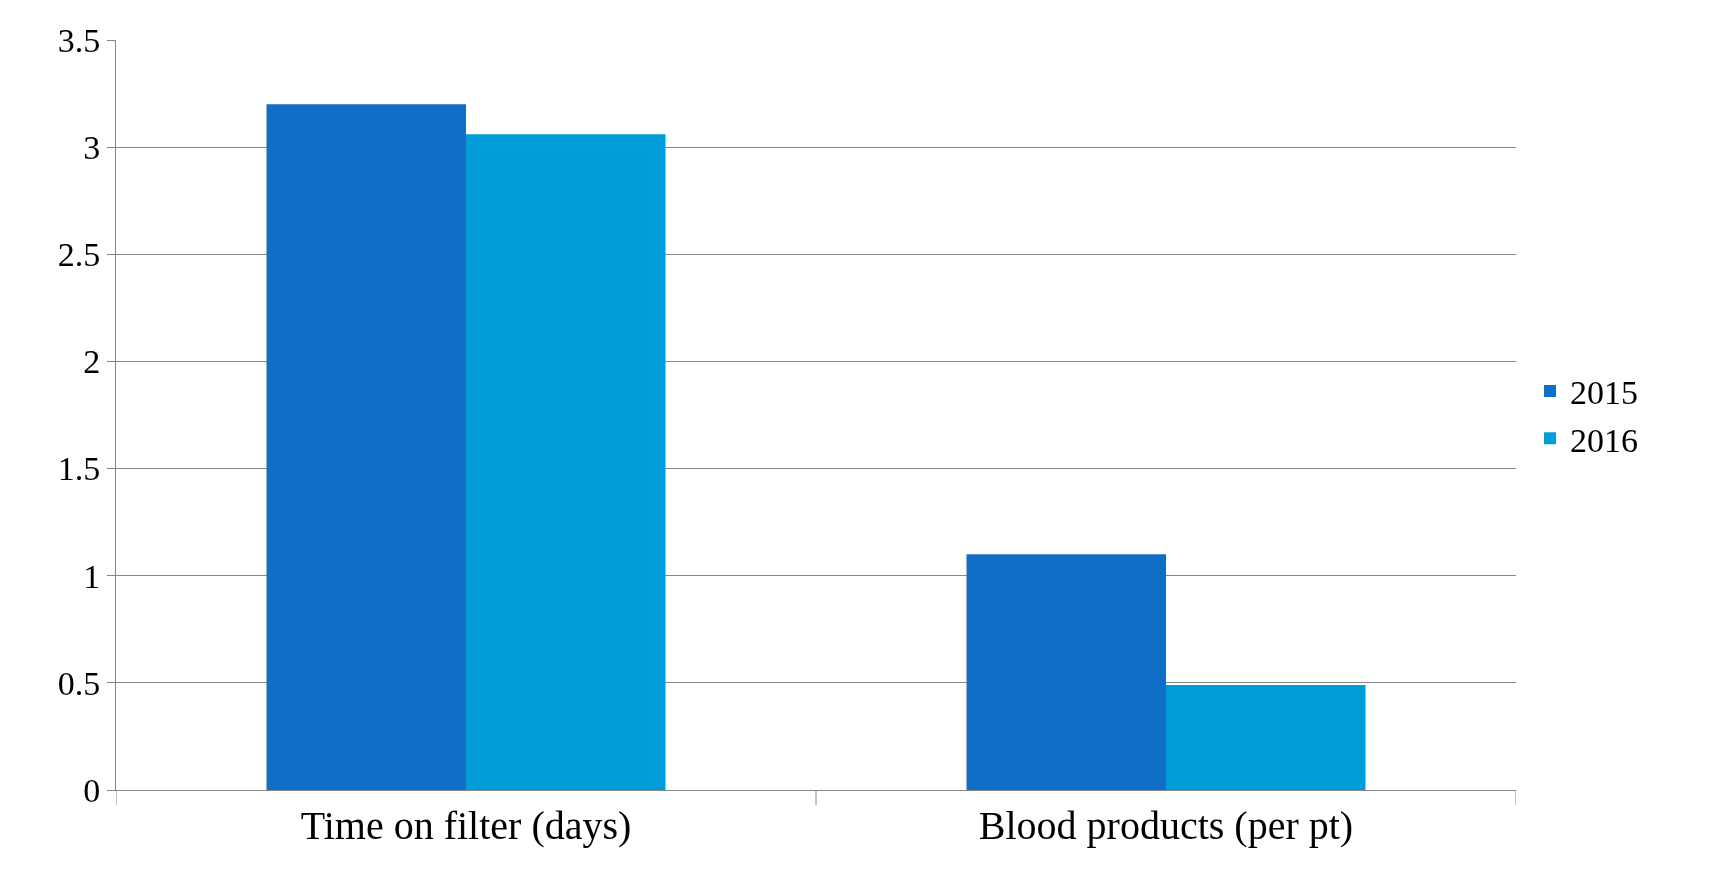 The height and width of the screenshot is (879, 1709). I want to click on legend-label: 2015, so click(1604, 393).